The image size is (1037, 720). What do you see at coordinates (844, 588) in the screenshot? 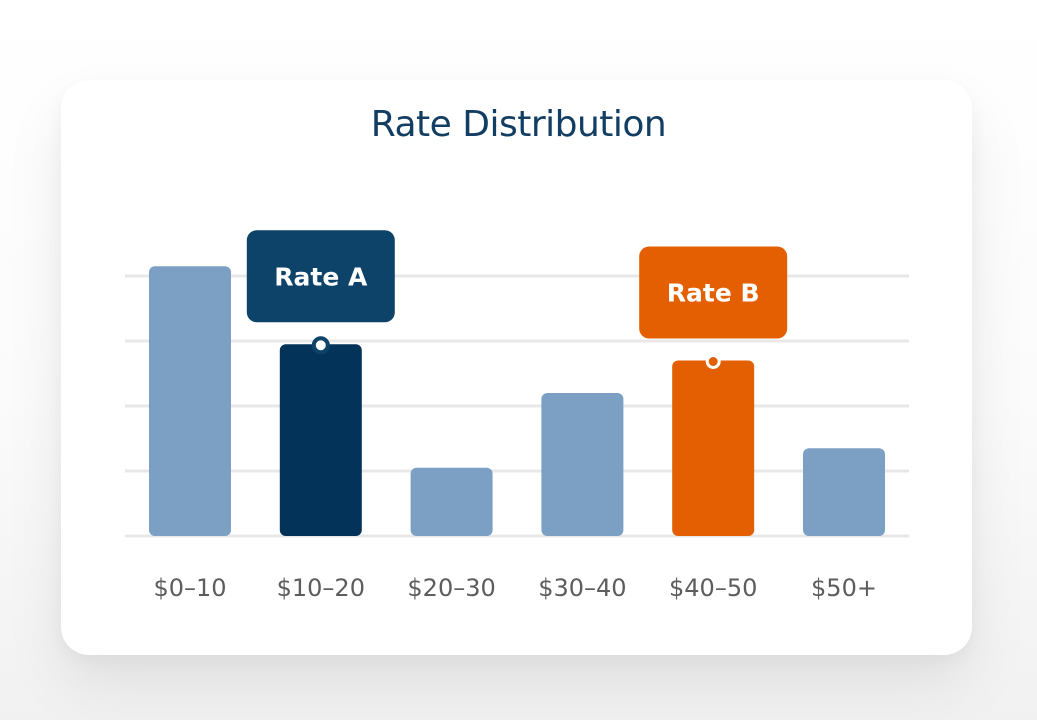
I see `x-tick-label: $50+` at bounding box center [844, 588].